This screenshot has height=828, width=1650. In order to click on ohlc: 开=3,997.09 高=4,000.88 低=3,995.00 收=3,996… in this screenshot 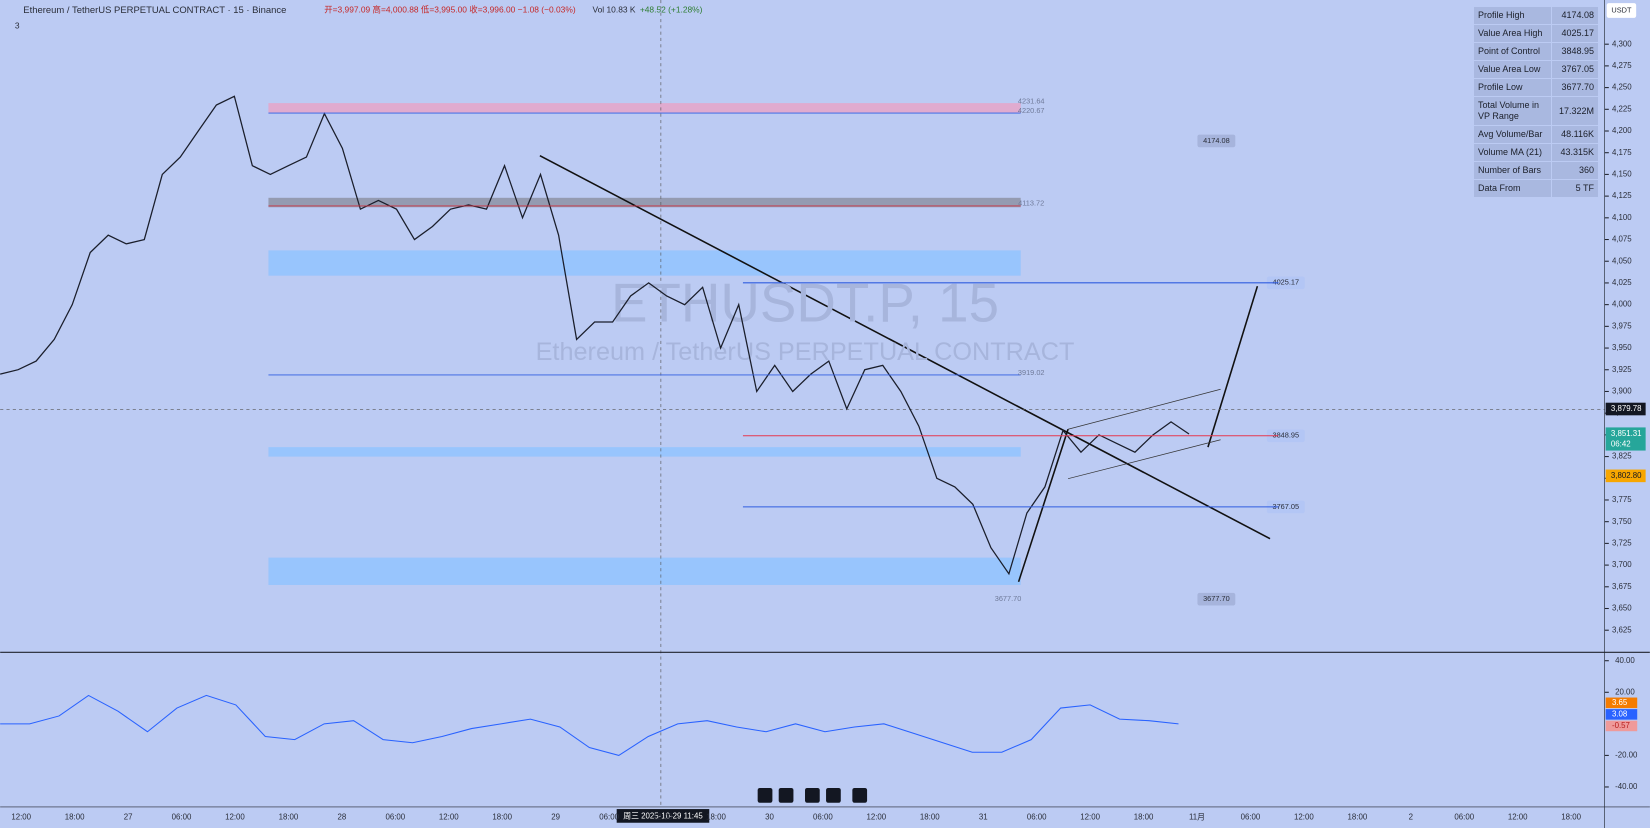, I will do `click(450, 10)`.